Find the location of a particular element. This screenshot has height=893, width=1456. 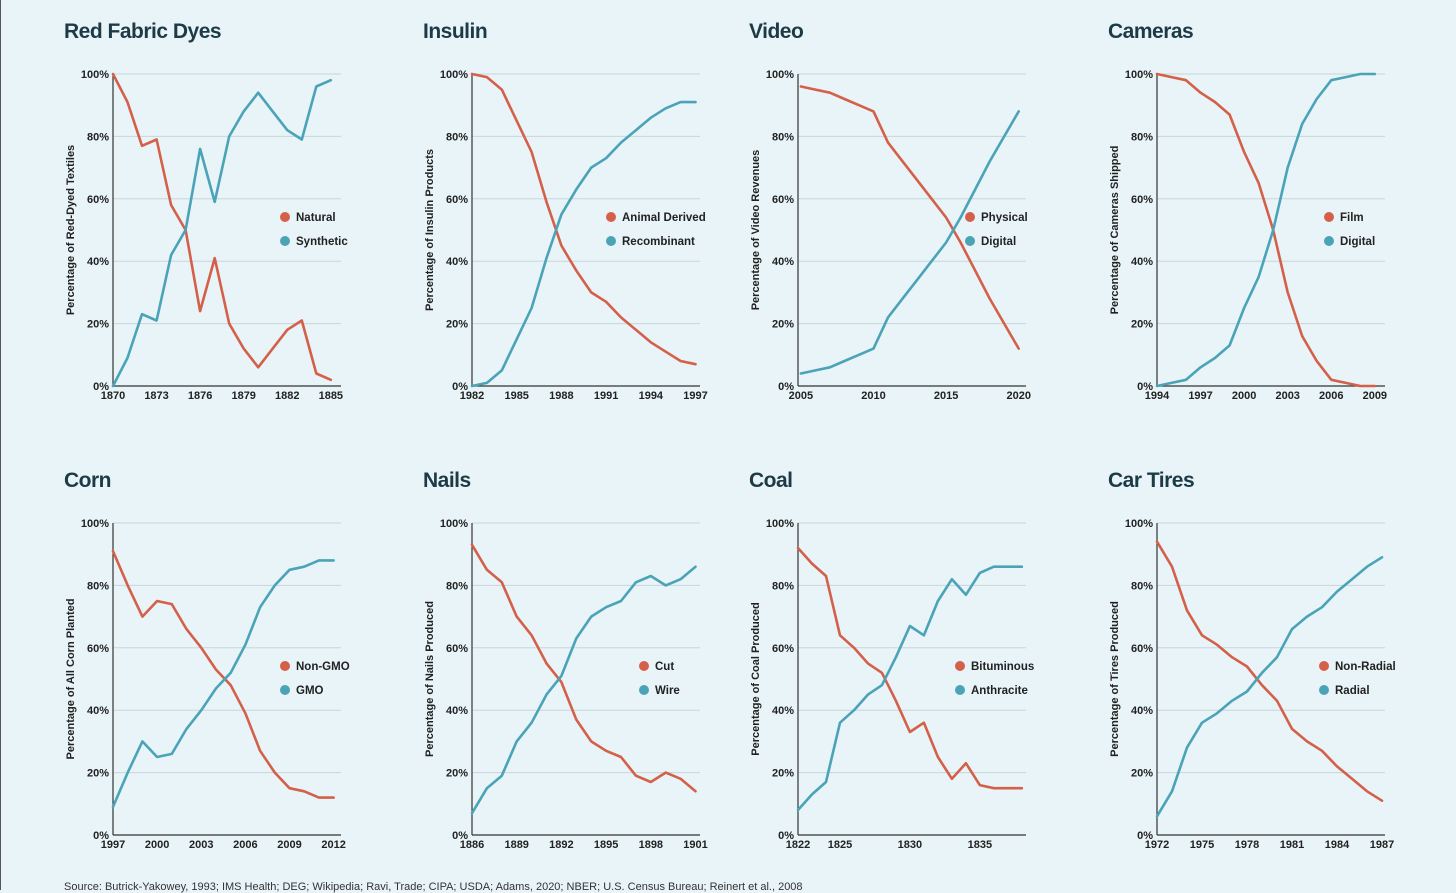

x-tick-label: 1972 is located at coordinates (1157, 845).